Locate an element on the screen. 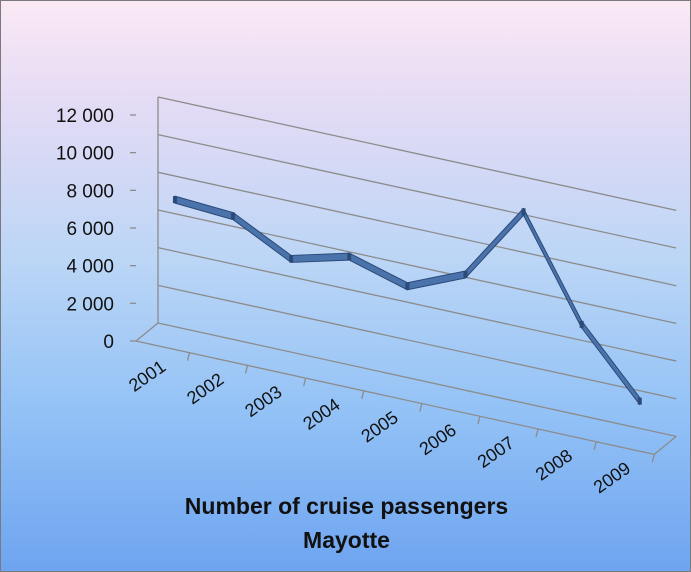  x-tick-label: 2002 is located at coordinates (205, 388).